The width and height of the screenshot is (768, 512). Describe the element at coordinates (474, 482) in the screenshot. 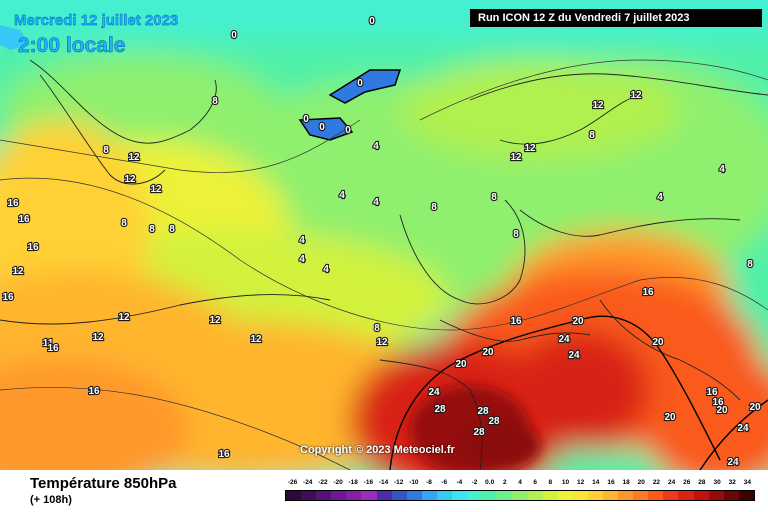

I see `legend-tick-label: -2` at that location.